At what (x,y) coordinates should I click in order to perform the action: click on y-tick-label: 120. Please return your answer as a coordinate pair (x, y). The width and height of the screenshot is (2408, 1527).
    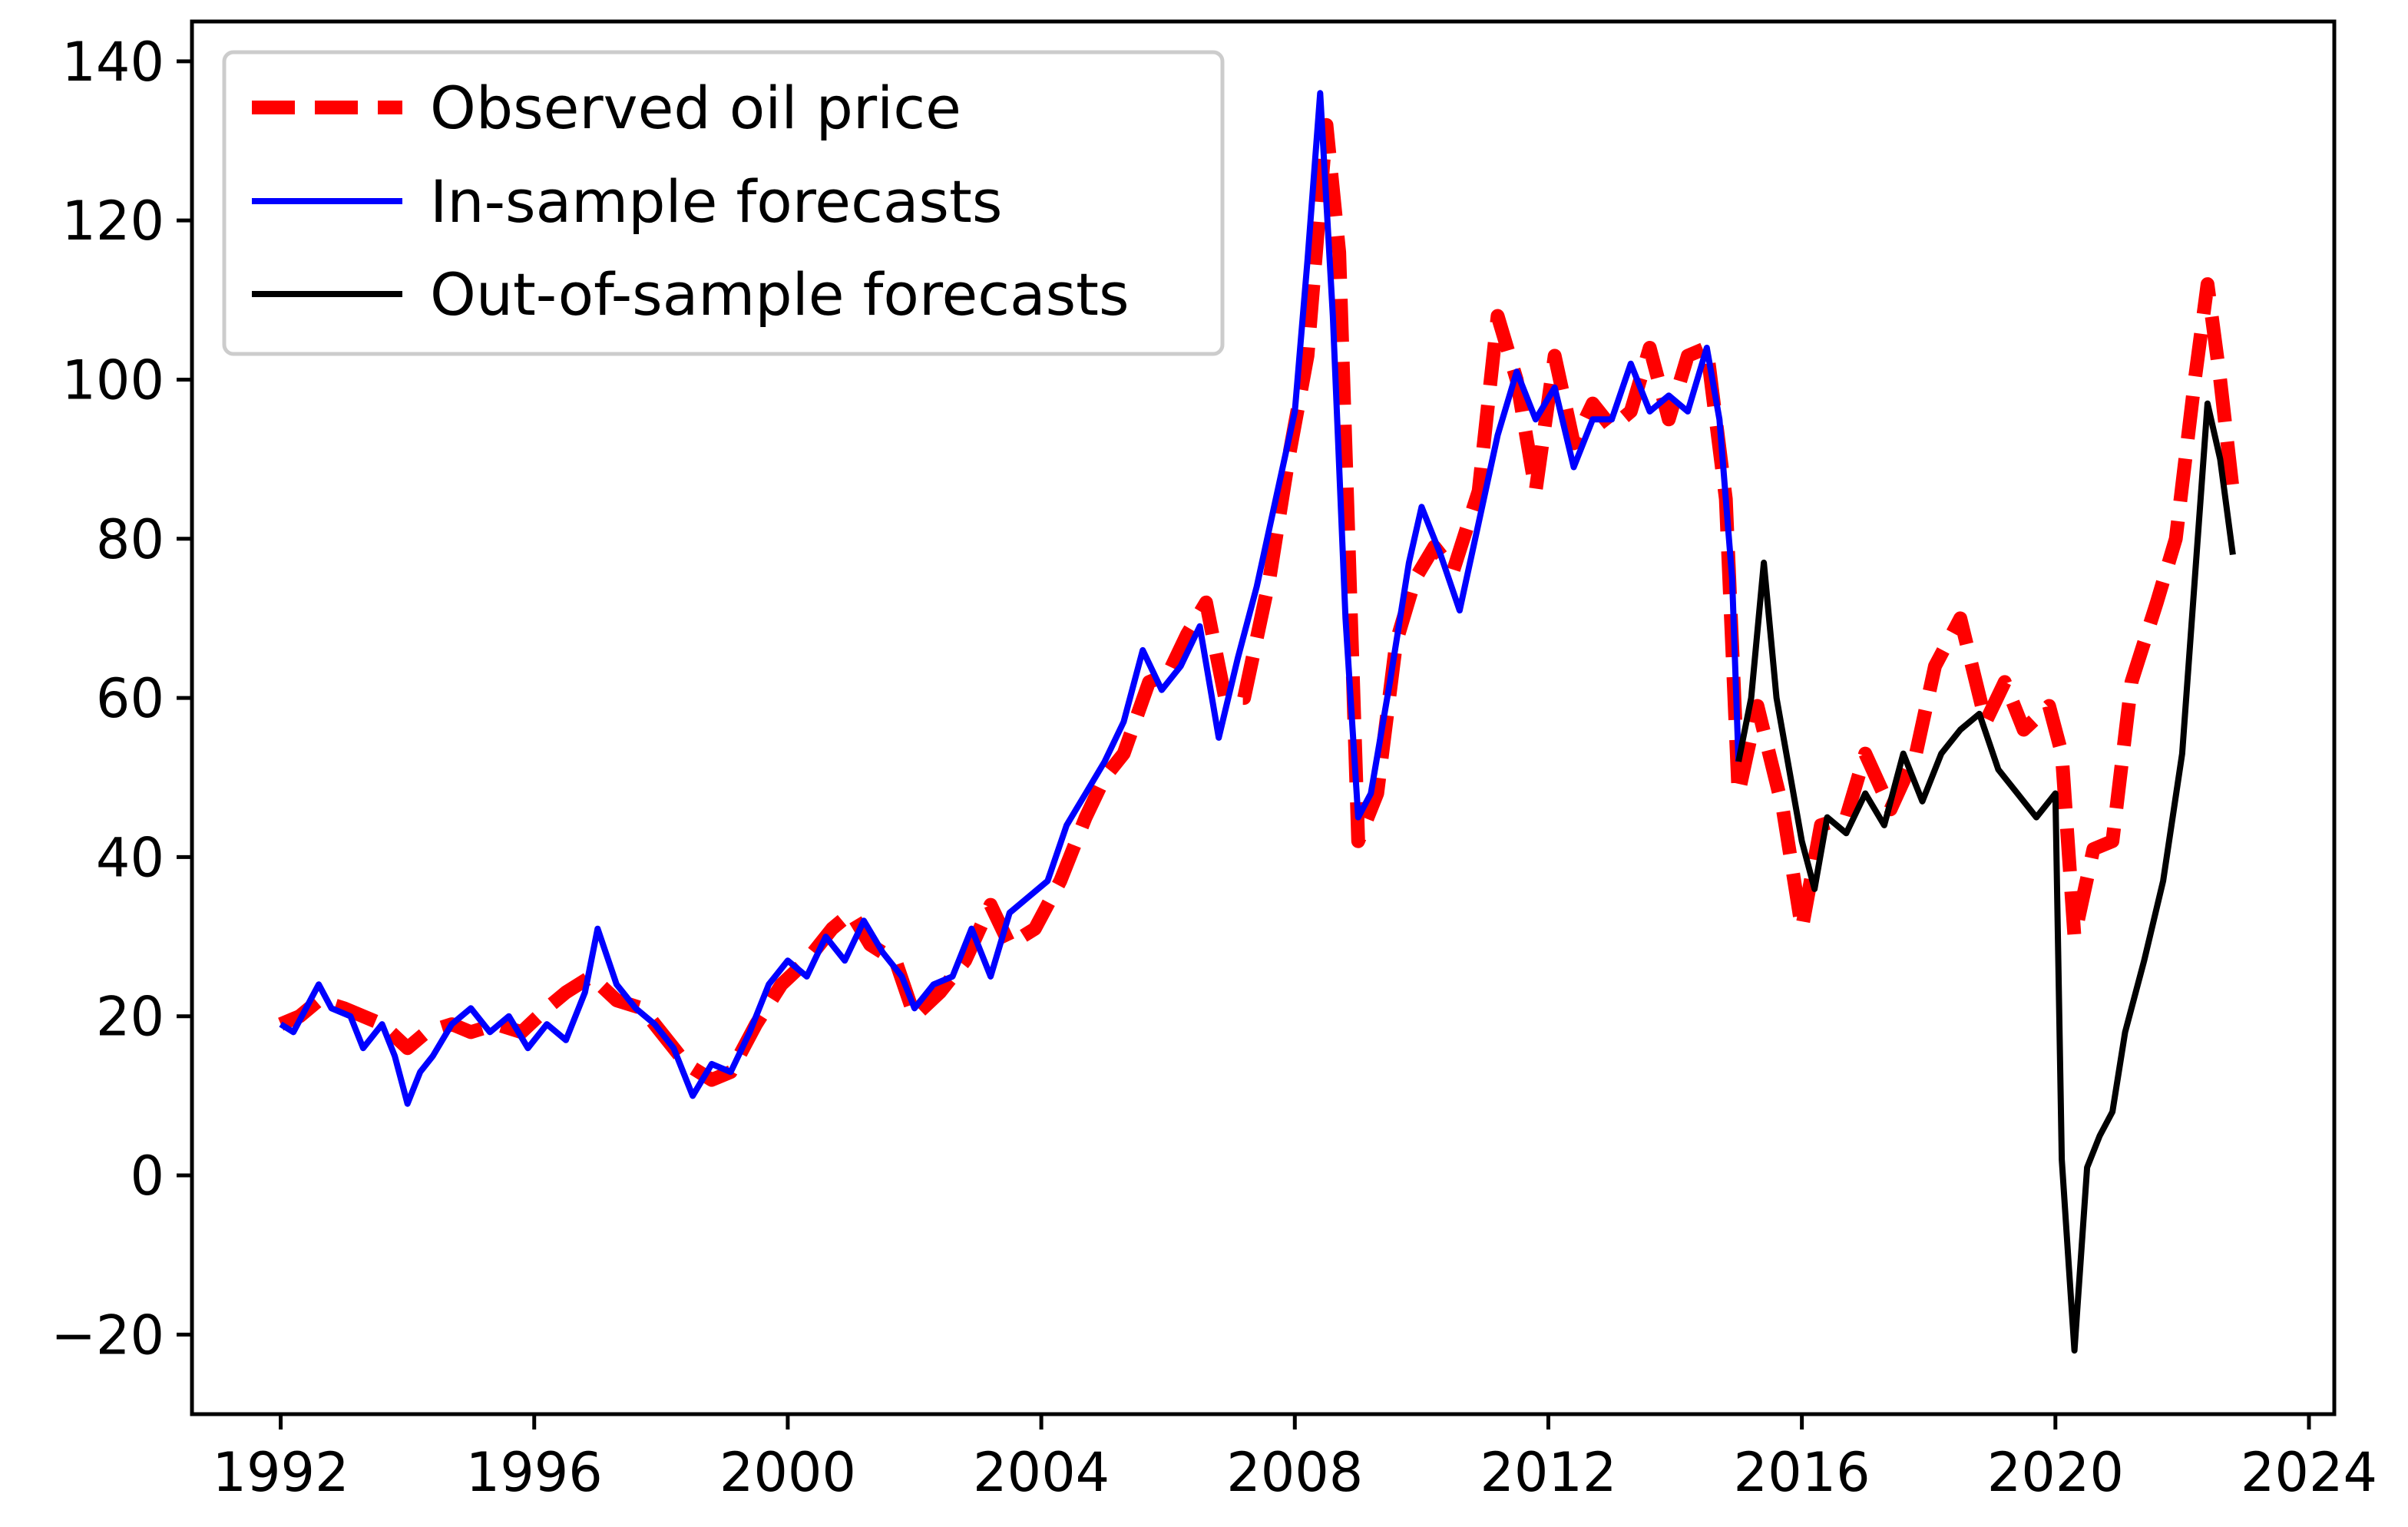
    Looking at the image, I should click on (112, 222).